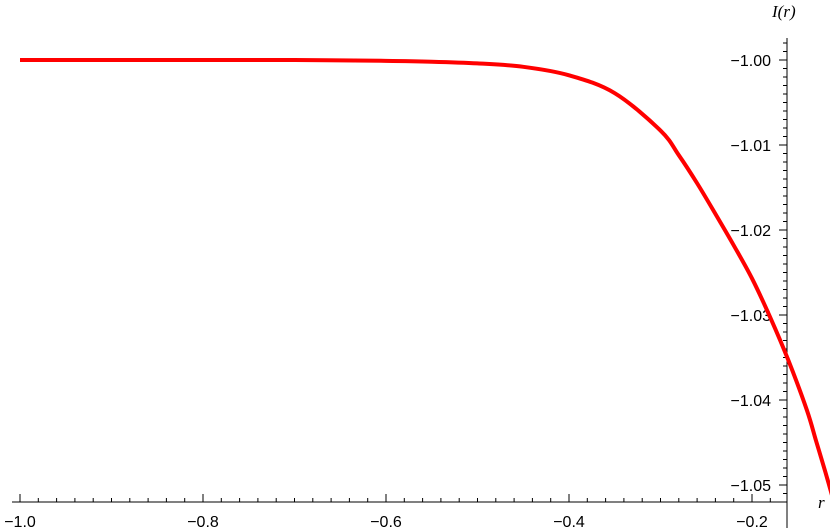 This screenshot has width=830, height=530. What do you see at coordinates (751, 486) in the screenshot?
I see `y-tick-label: −1.05` at bounding box center [751, 486].